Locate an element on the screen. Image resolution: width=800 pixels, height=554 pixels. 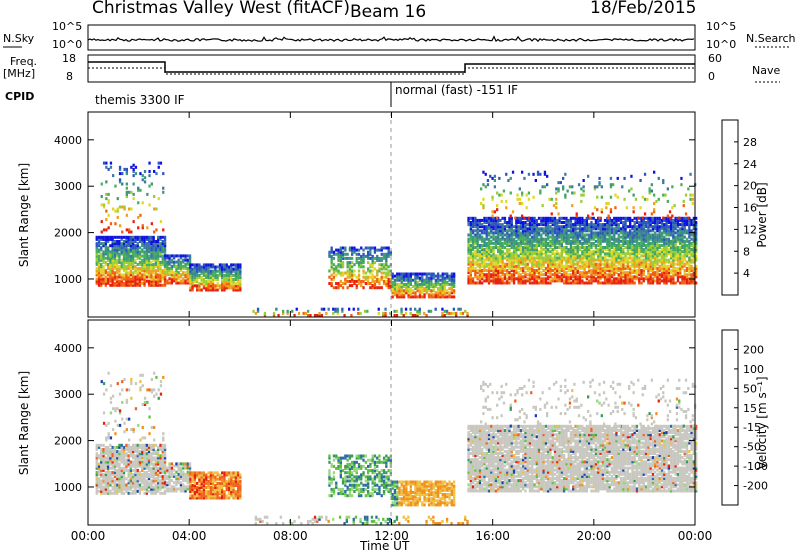
freq-unit: [MHz] is located at coordinates (19, 73).